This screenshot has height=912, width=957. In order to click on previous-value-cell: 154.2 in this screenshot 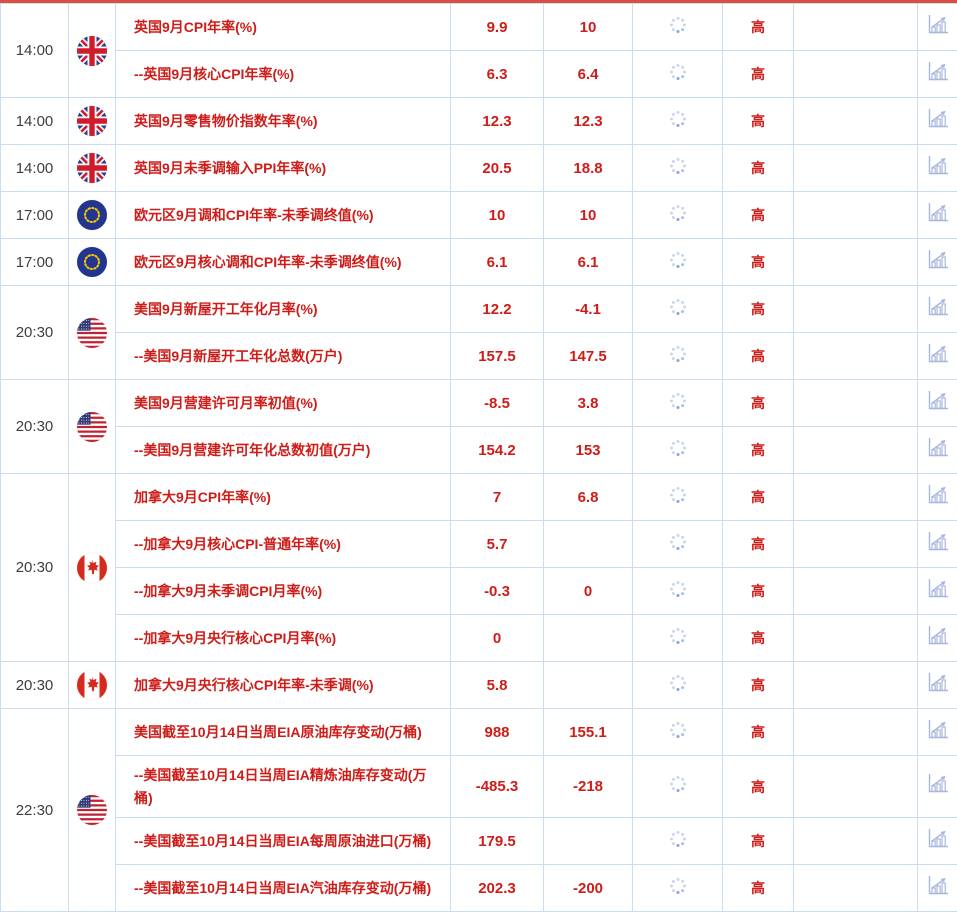, I will do `click(497, 450)`.